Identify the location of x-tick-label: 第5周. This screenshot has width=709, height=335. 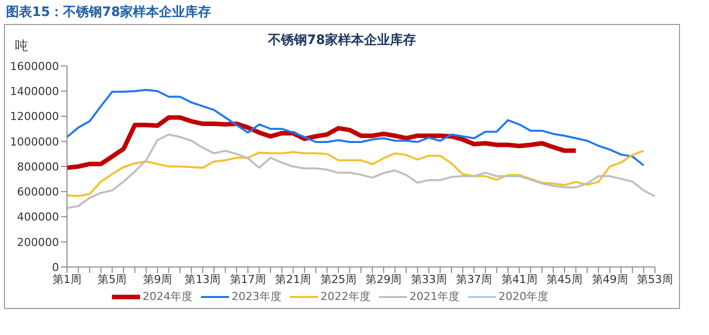
(112, 279).